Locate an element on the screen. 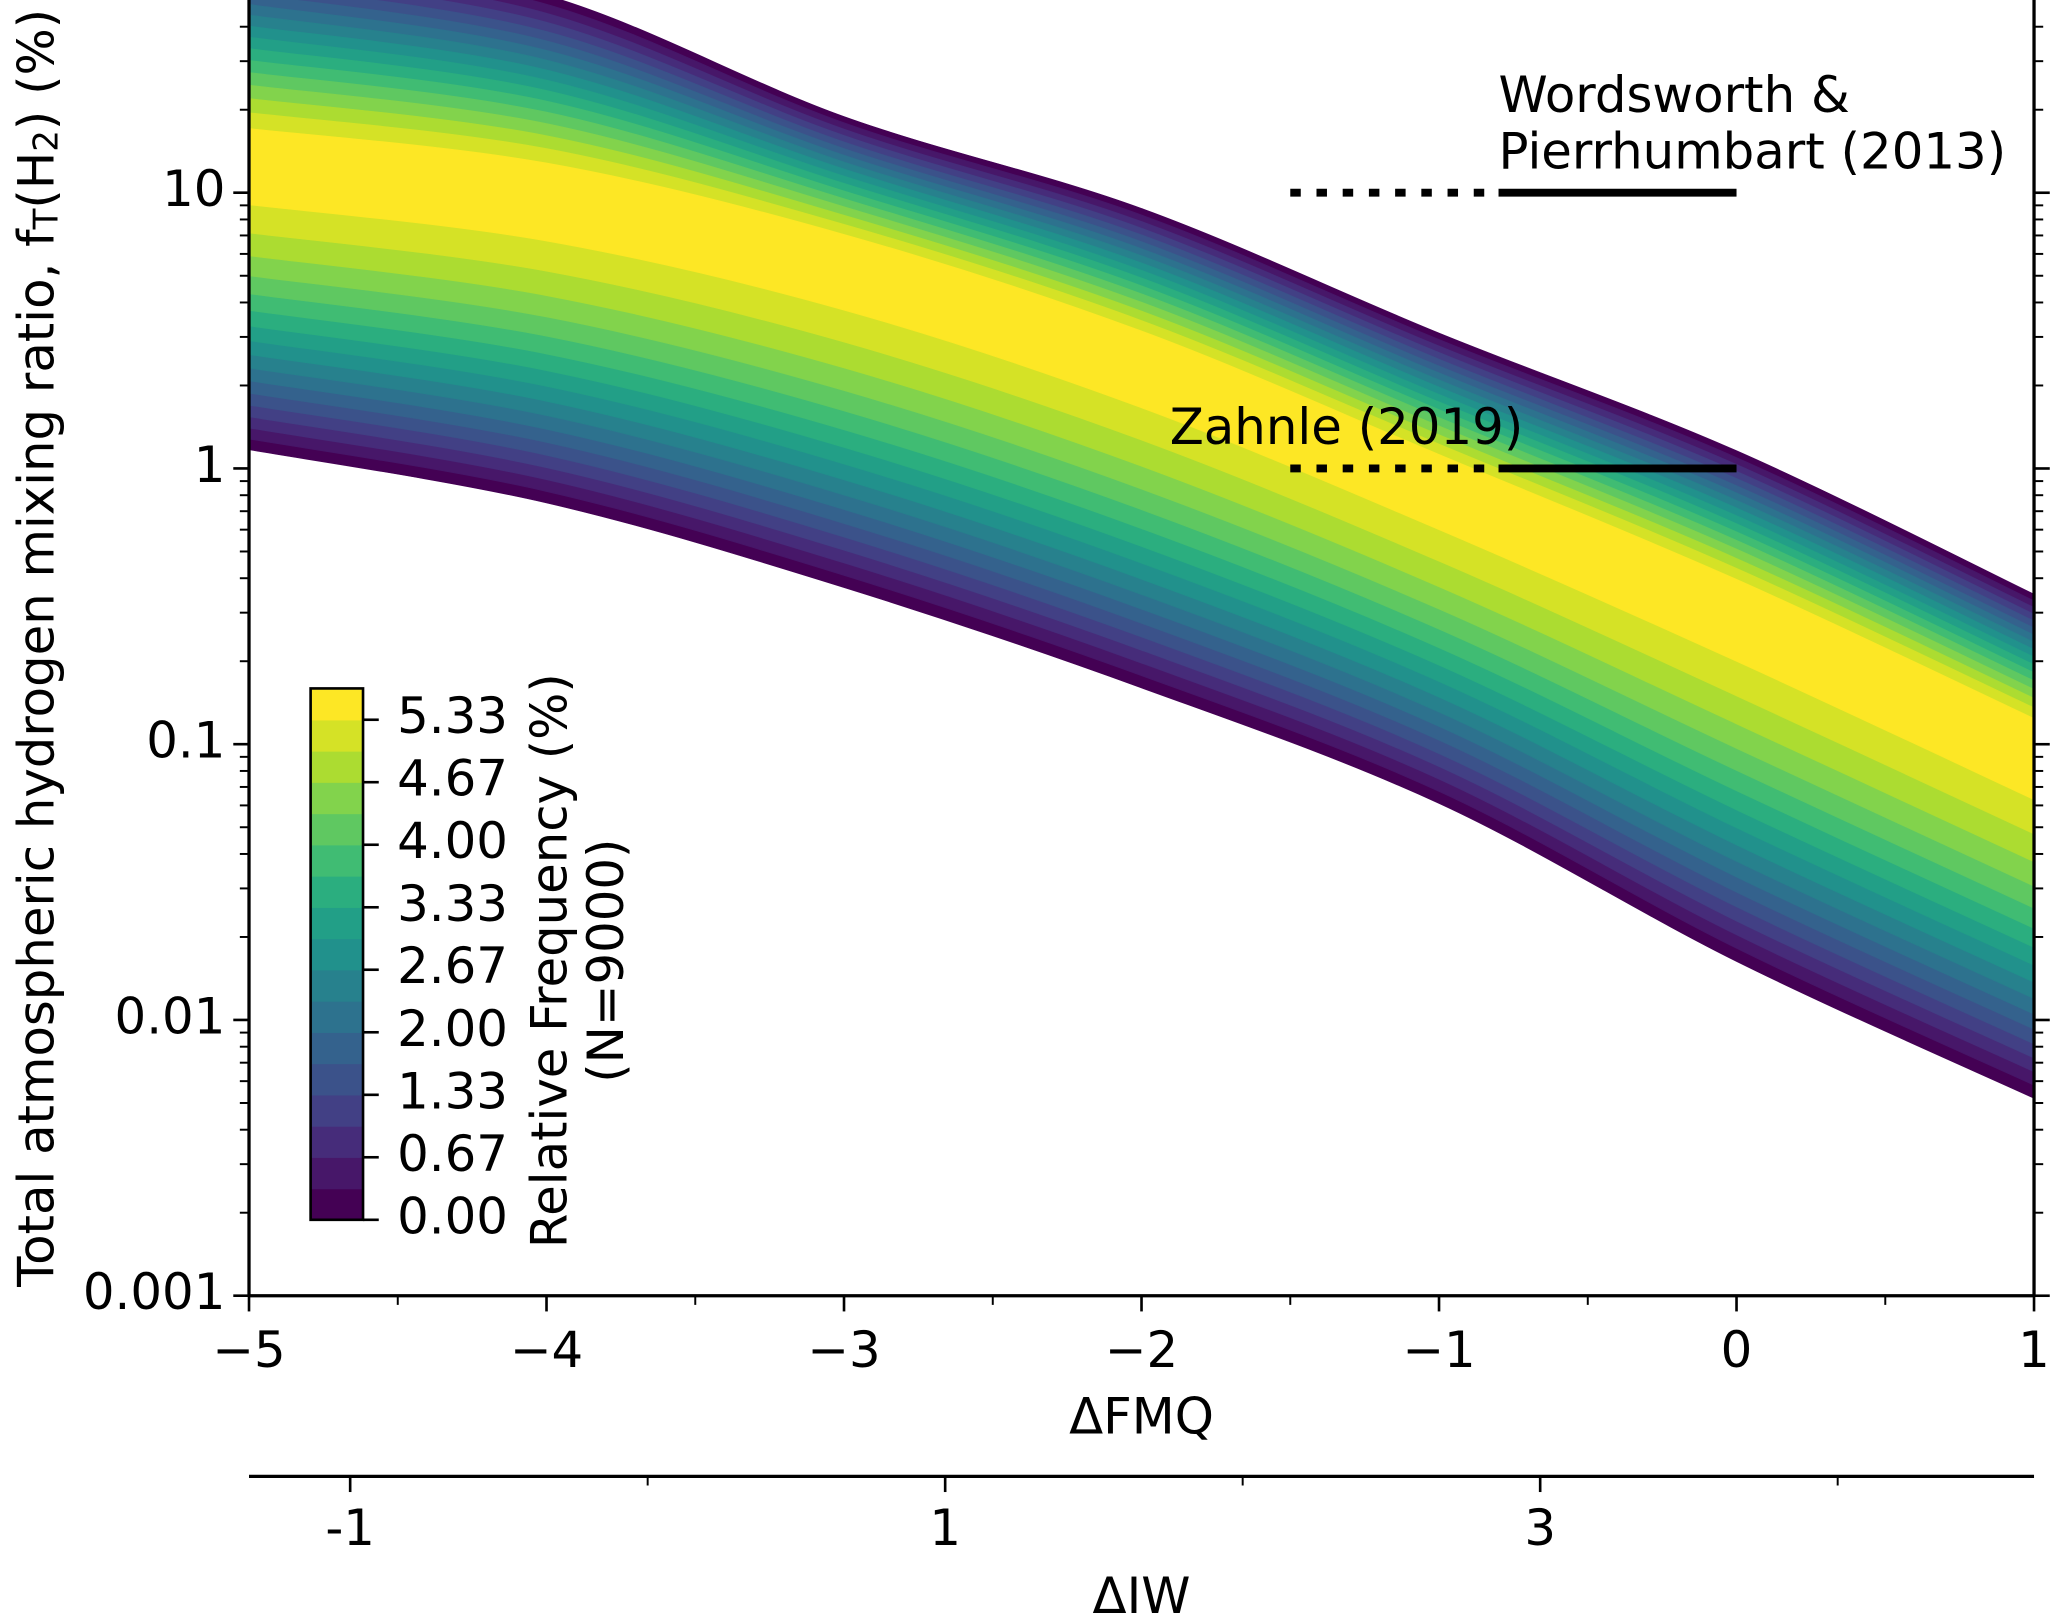  x-tick-label: −4 is located at coordinates (546, 1350).